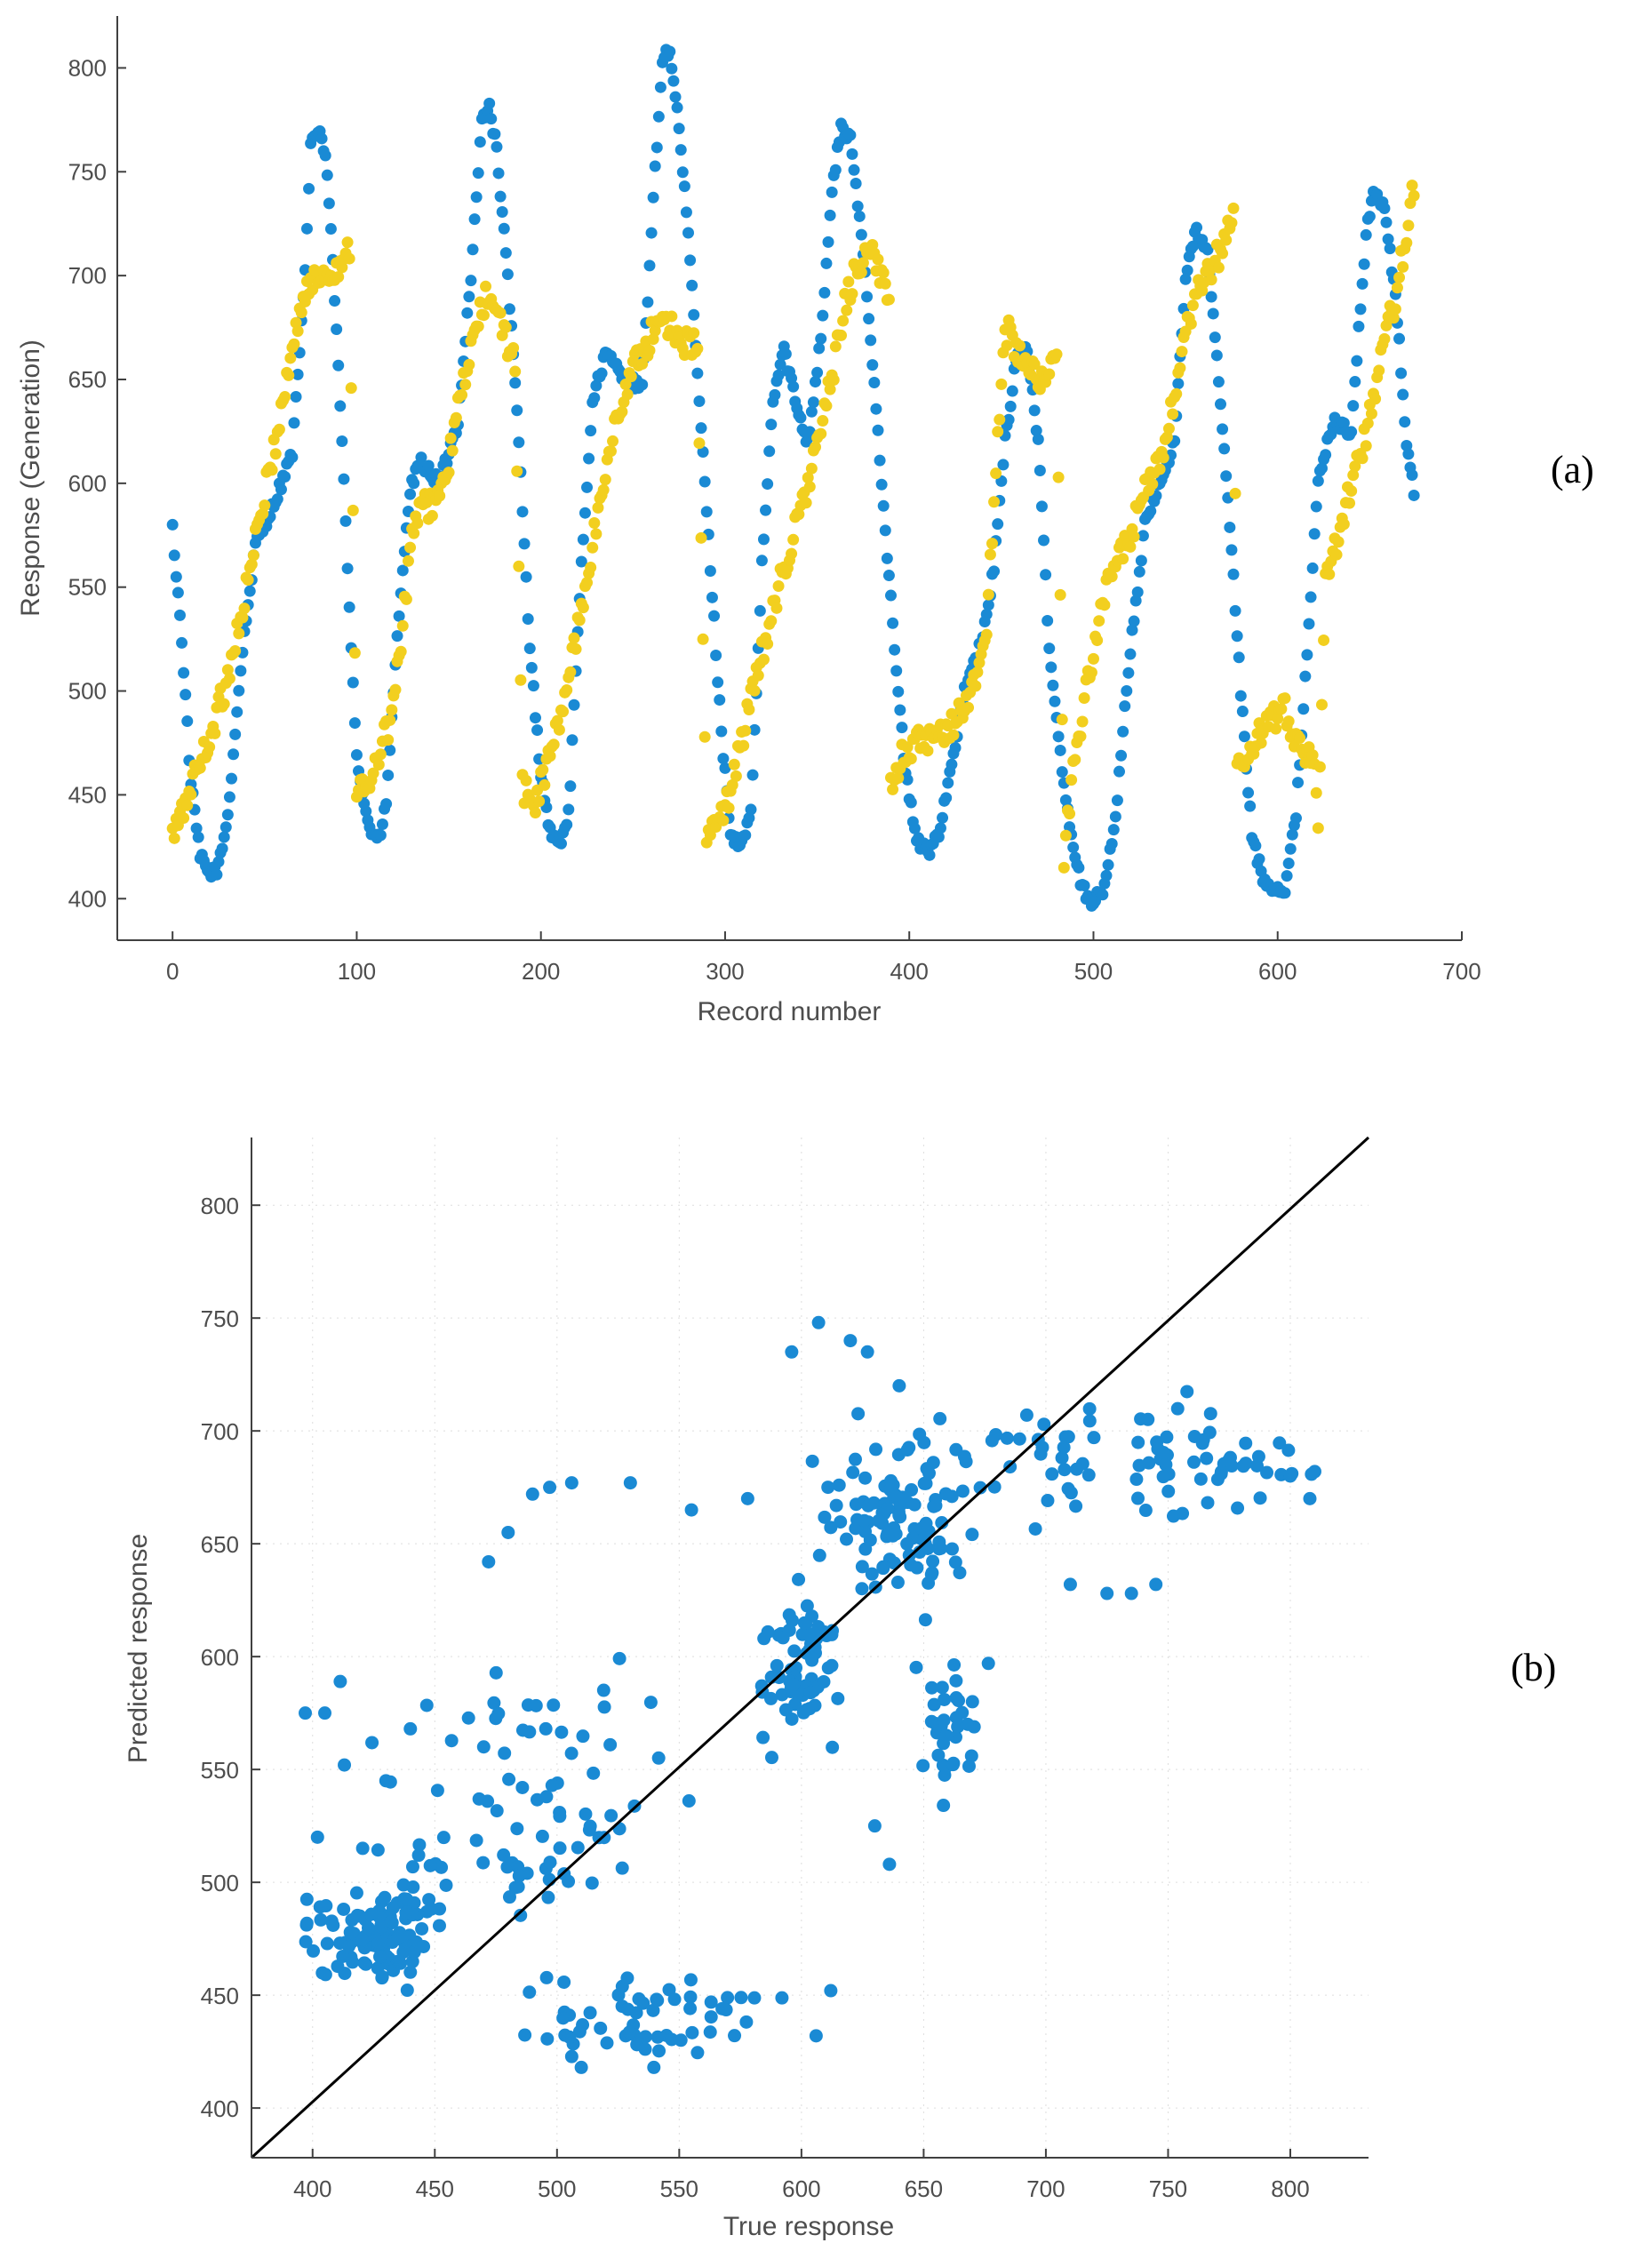 The width and height of the screenshot is (1652, 2251). Describe the element at coordinates (220, 1318) in the screenshot. I see `panel-b-y-tick-label: 750` at that location.